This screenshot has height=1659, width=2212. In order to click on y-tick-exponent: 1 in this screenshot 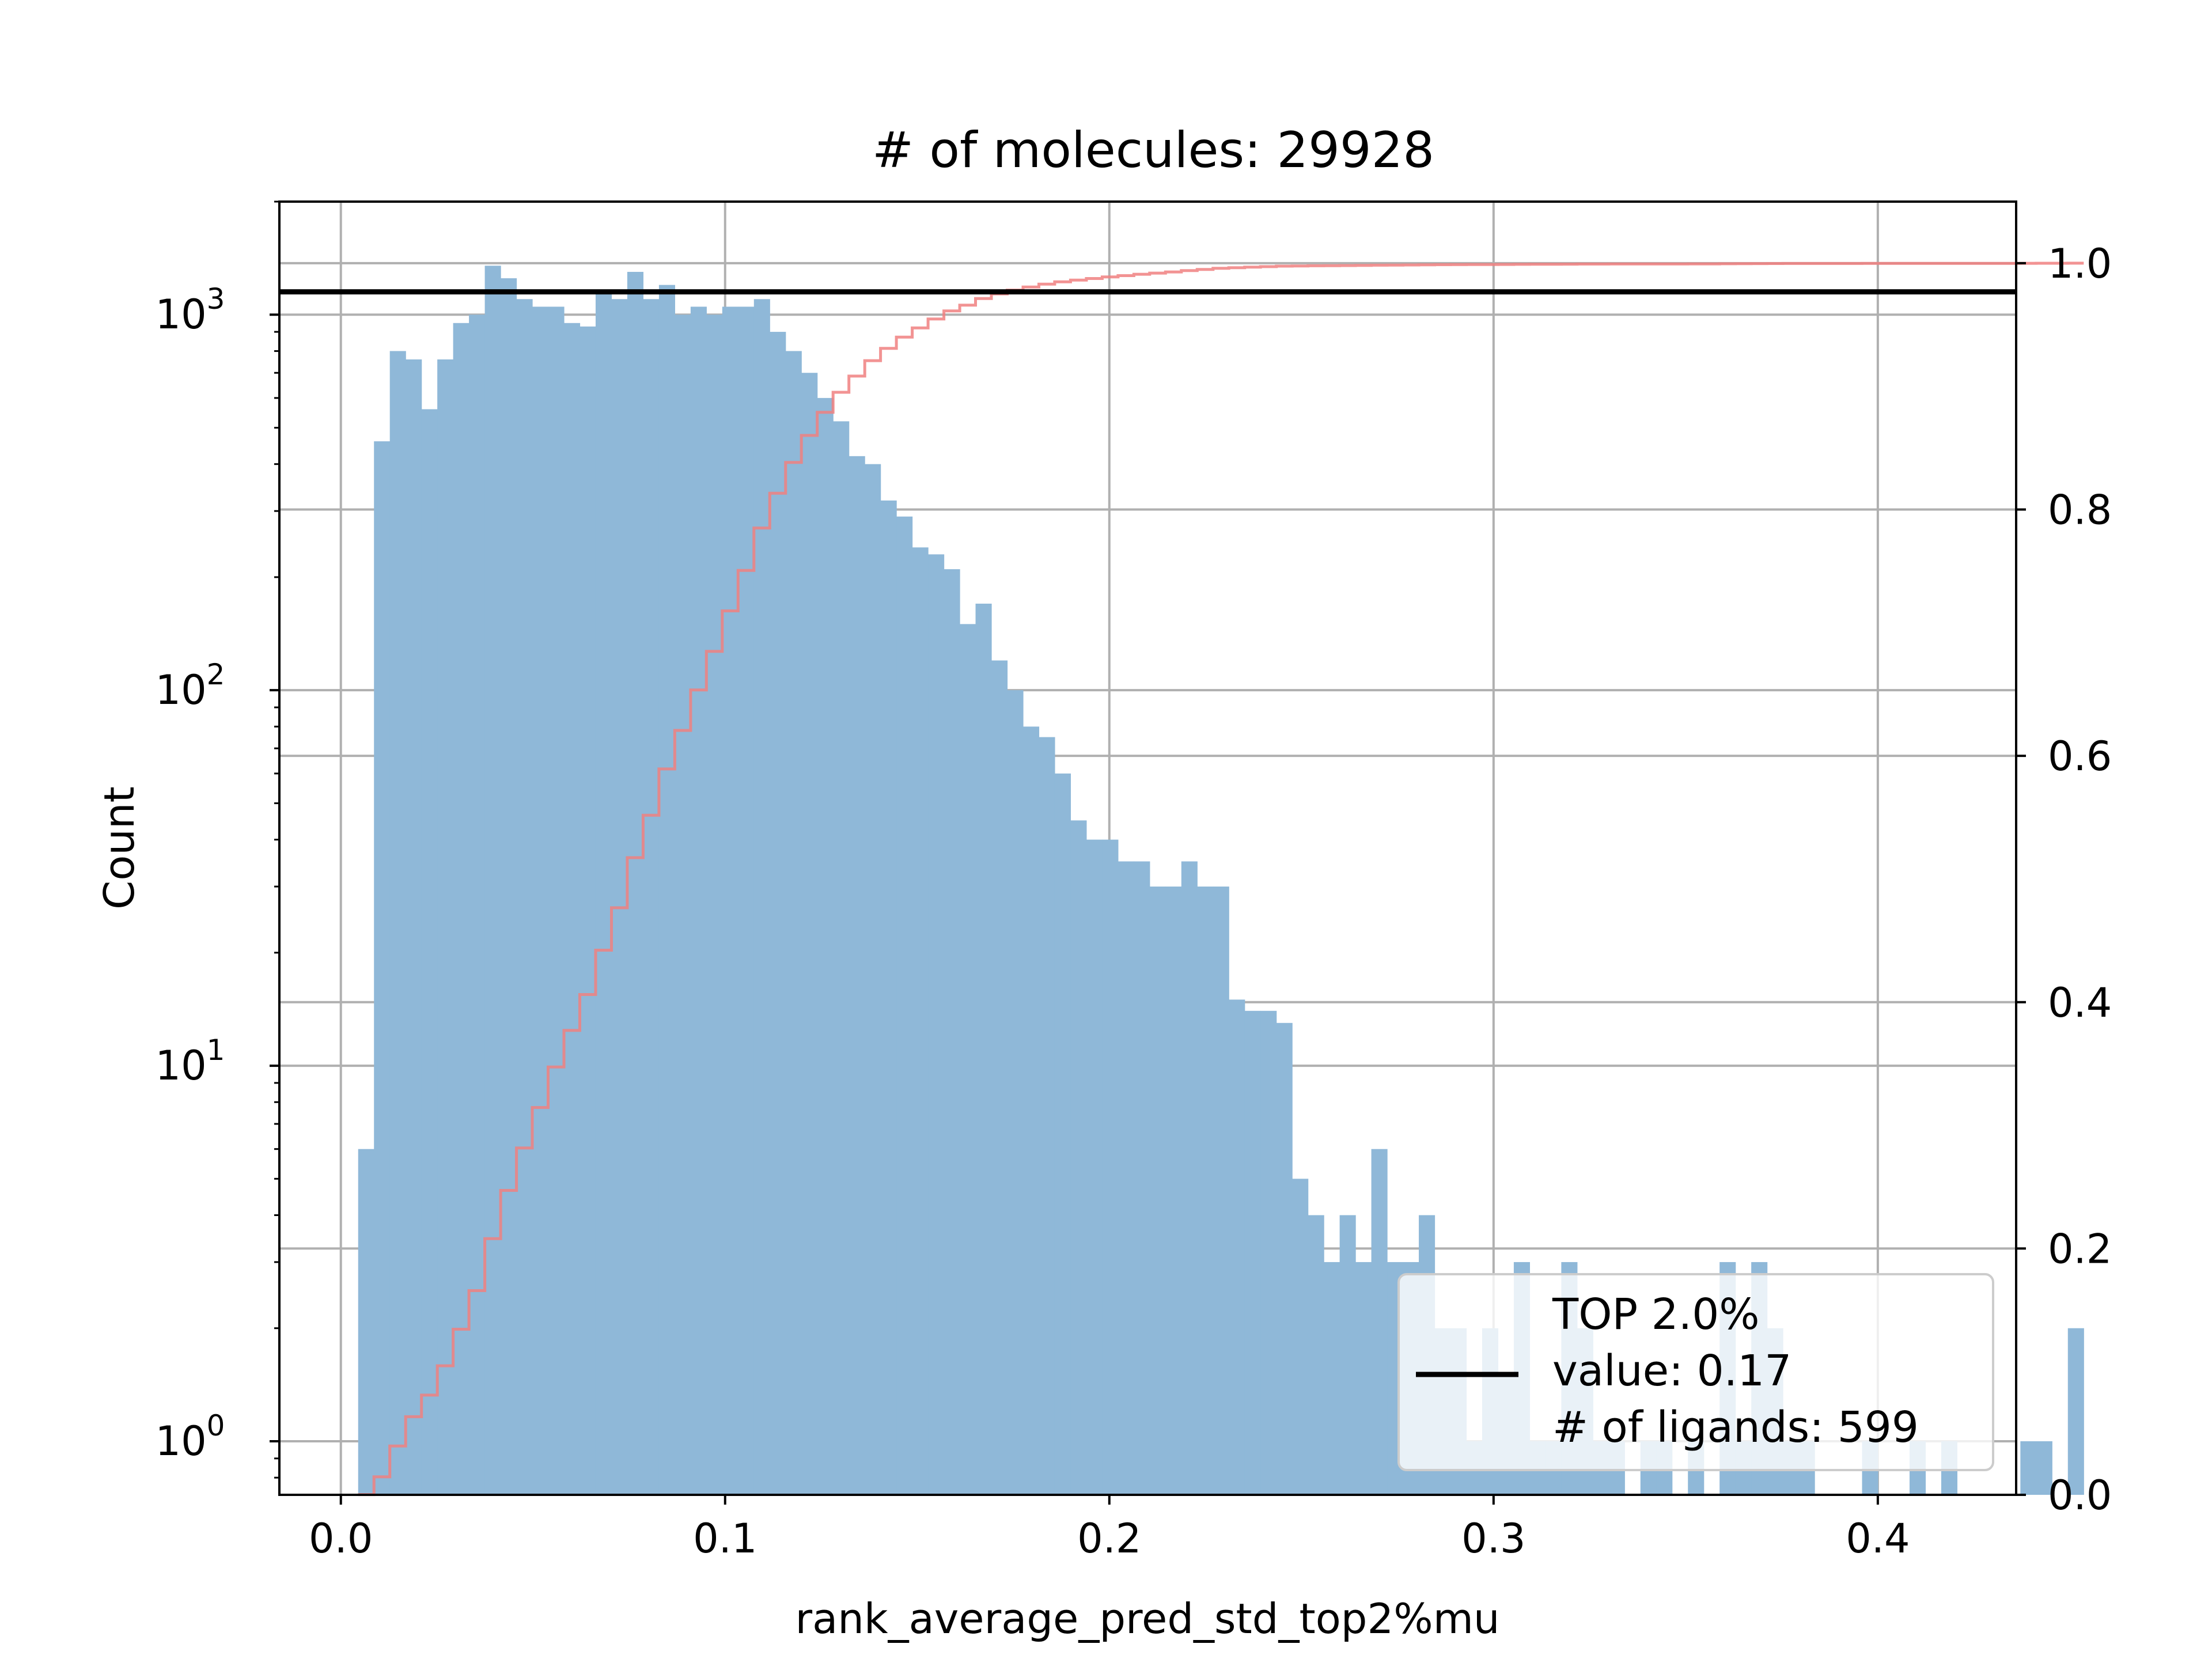, I will do `click(216, 1050)`.